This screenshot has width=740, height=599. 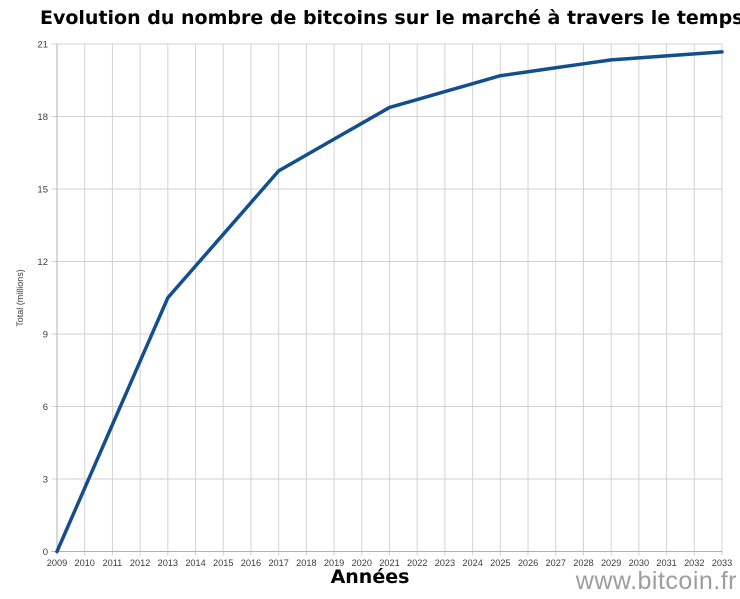 I want to click on y-tick-label: 18, so click(x=42, y=117).